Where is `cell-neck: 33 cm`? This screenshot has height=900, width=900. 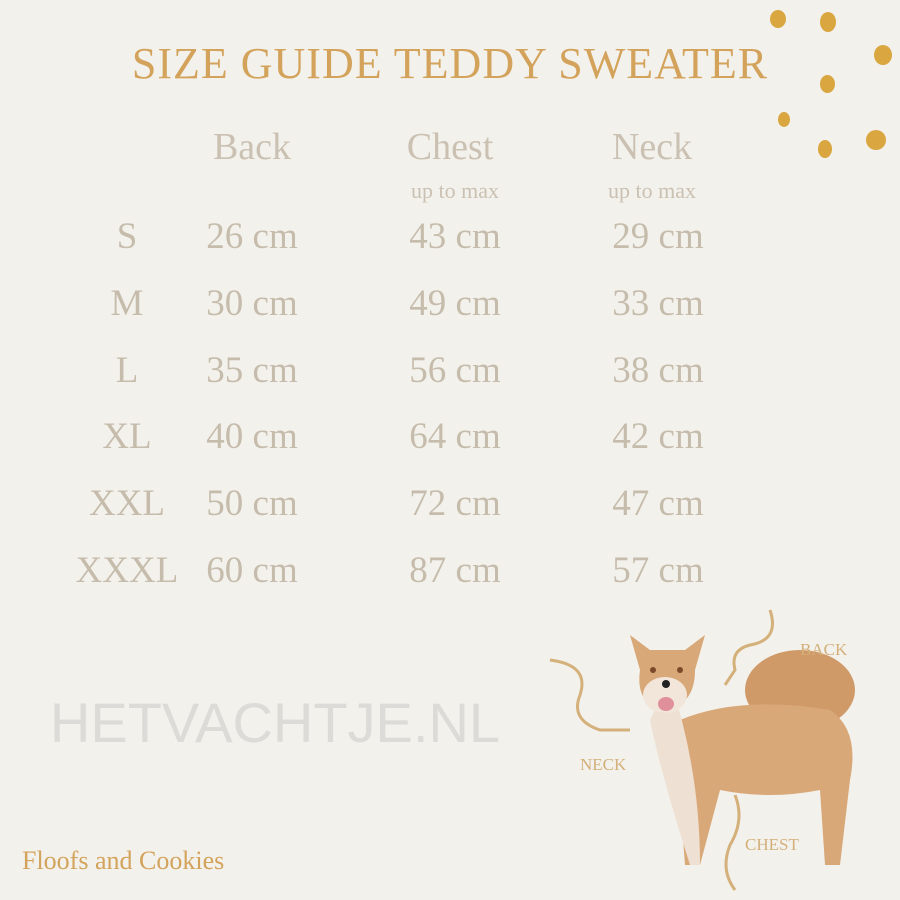
cell-neck: 33 cm is located at coordinates (658, 303).